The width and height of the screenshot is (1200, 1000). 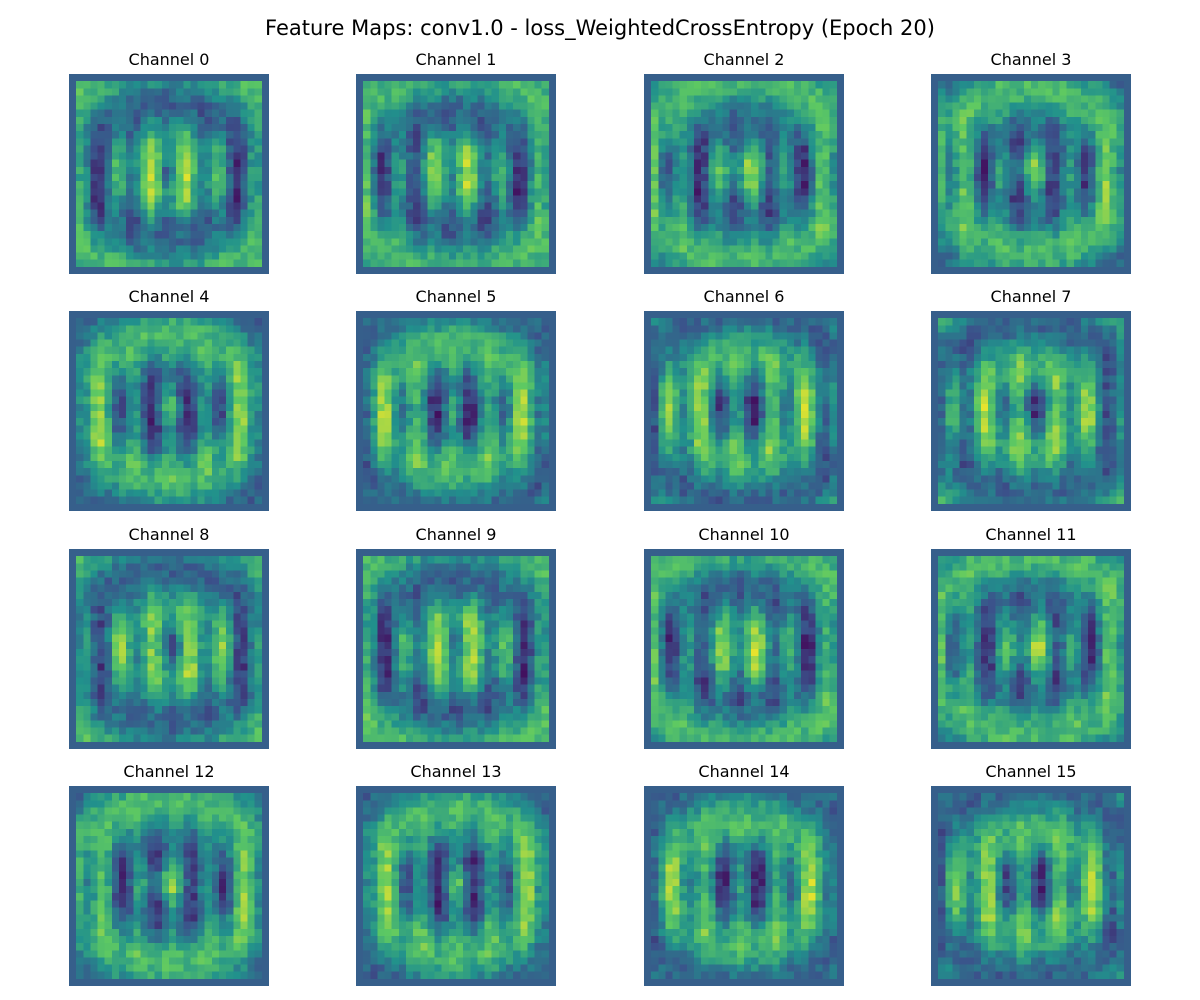 I want to click on panel-title: Channel 5, so click(x=456, y=296).